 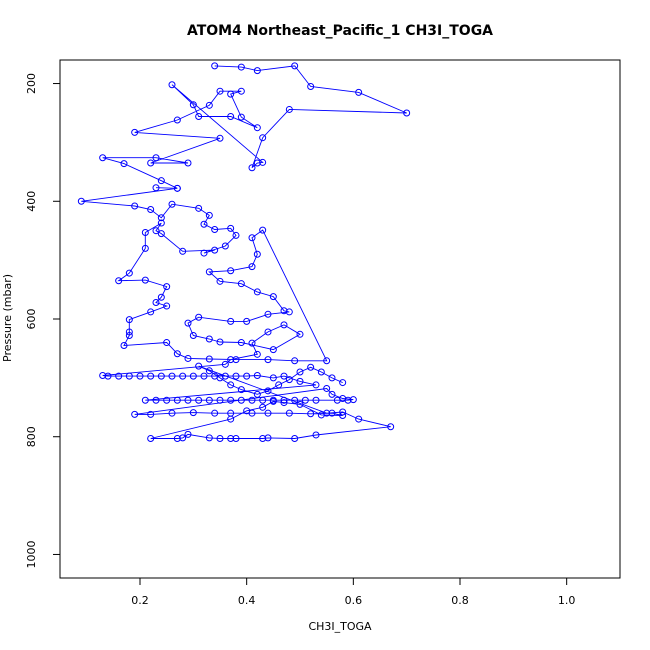 What do you see at coordinates (42, 320) in the screenshot?
I see `y-axis: 200 400 600 800 1000` at bounding box center [42, 320].